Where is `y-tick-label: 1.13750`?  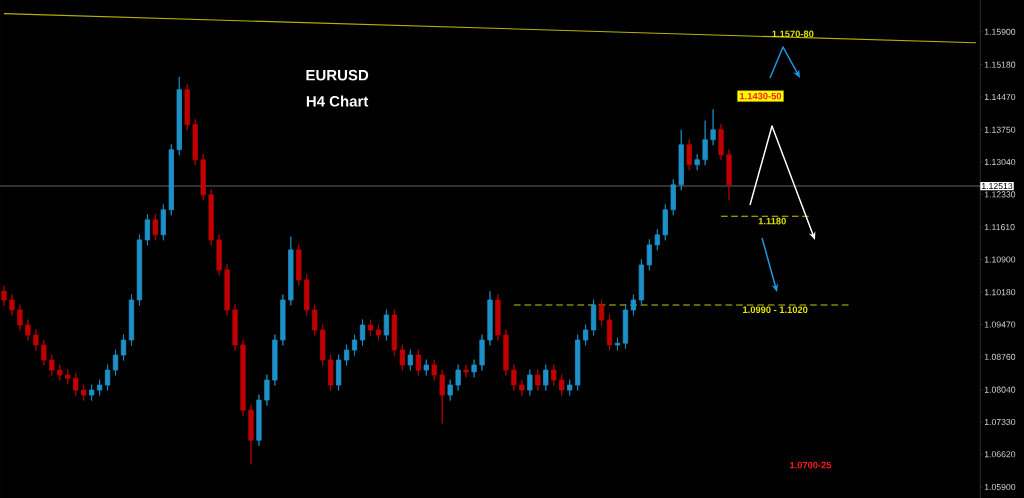
y-tick-label: 1.13750 is located at coordinates (1000, 129).